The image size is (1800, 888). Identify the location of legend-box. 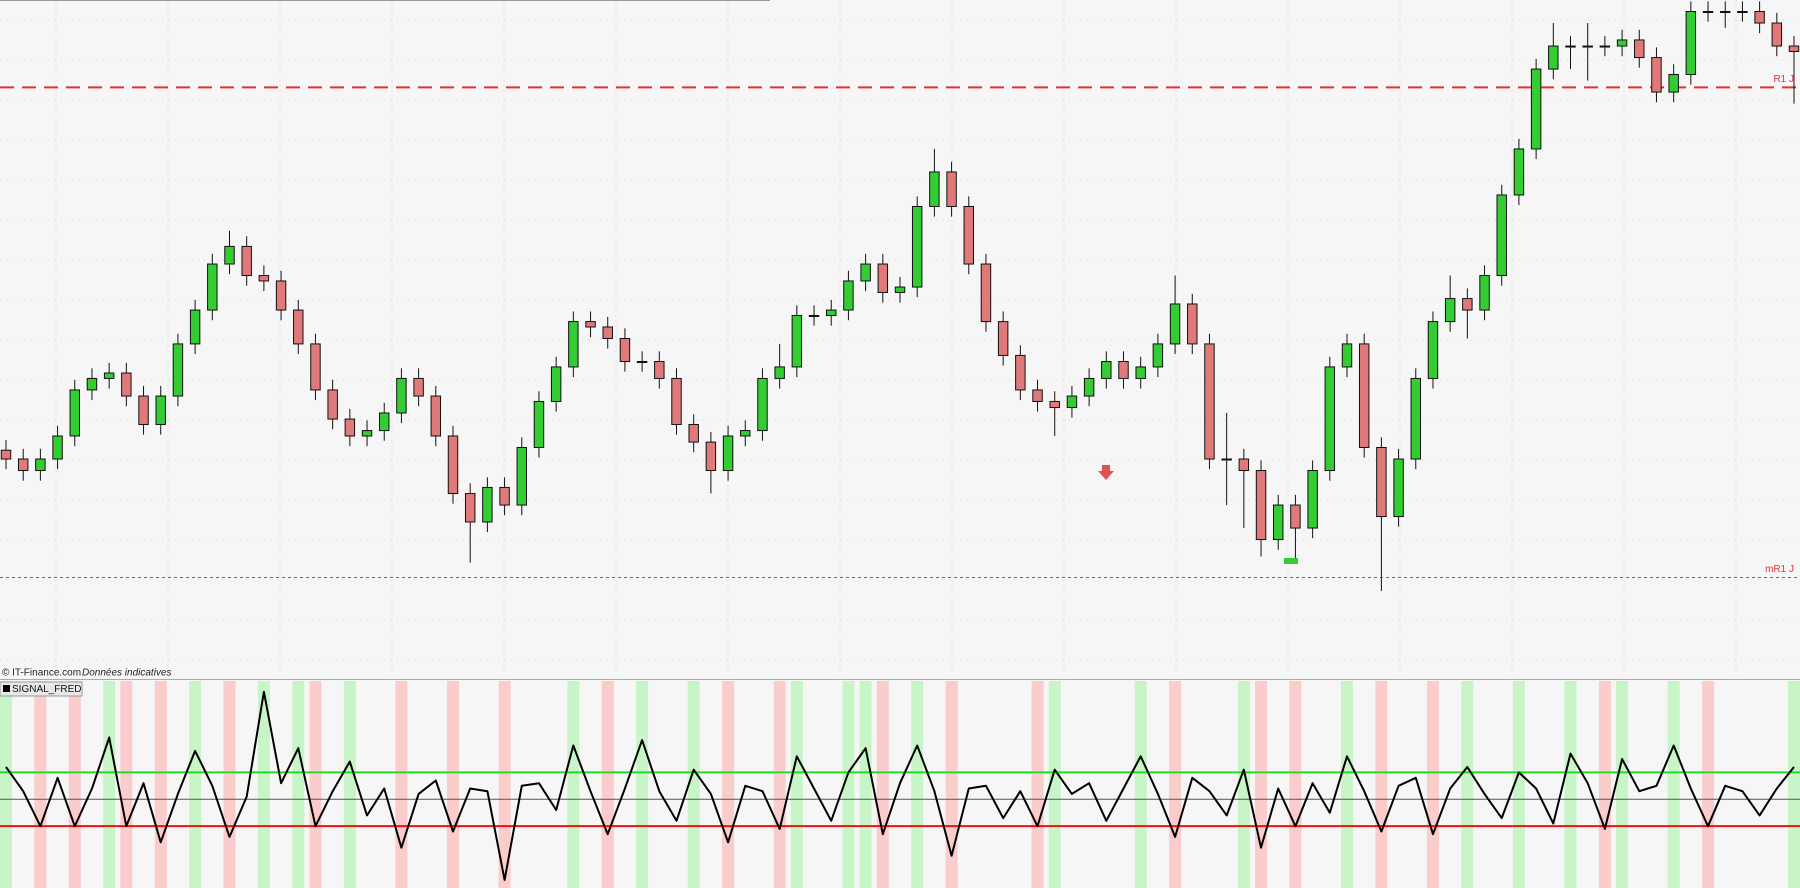
(41, 689).